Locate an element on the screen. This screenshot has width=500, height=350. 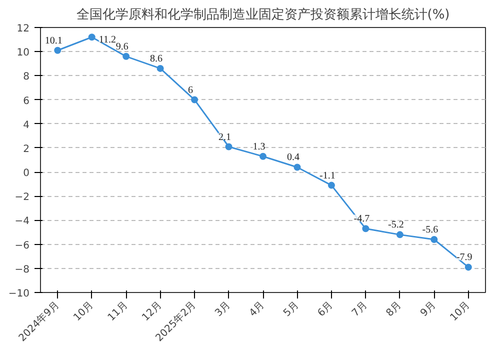
y-tick-label: 6 is located at coordinates (26, 101).